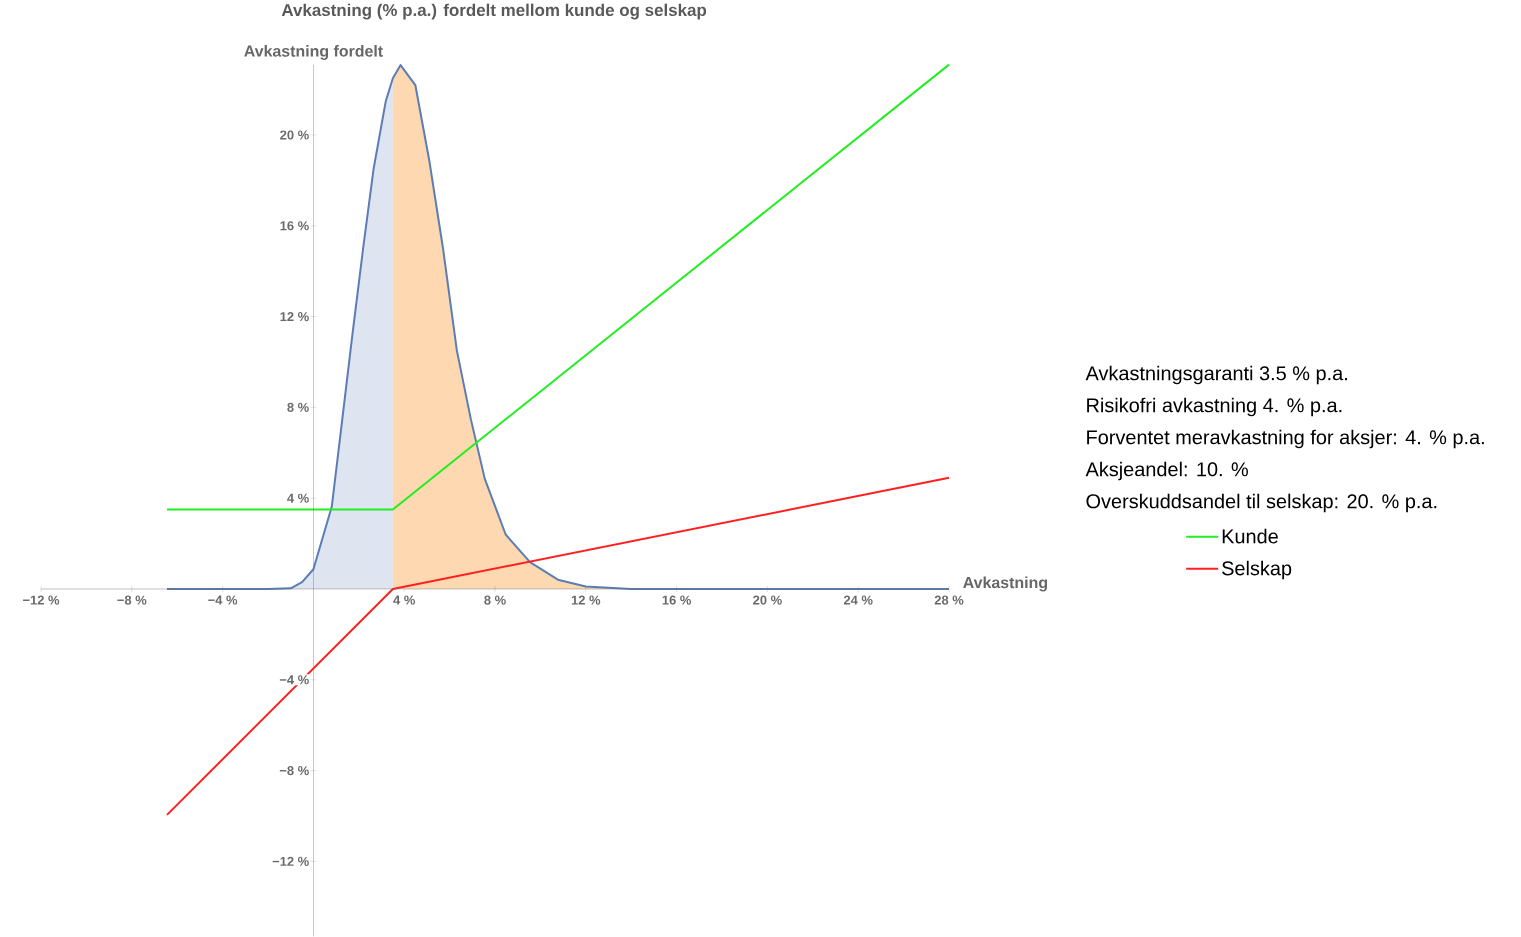 This screenshot has height=937, width=1521. I want to click on y-tick-label: 8 %, so click(298, 407).